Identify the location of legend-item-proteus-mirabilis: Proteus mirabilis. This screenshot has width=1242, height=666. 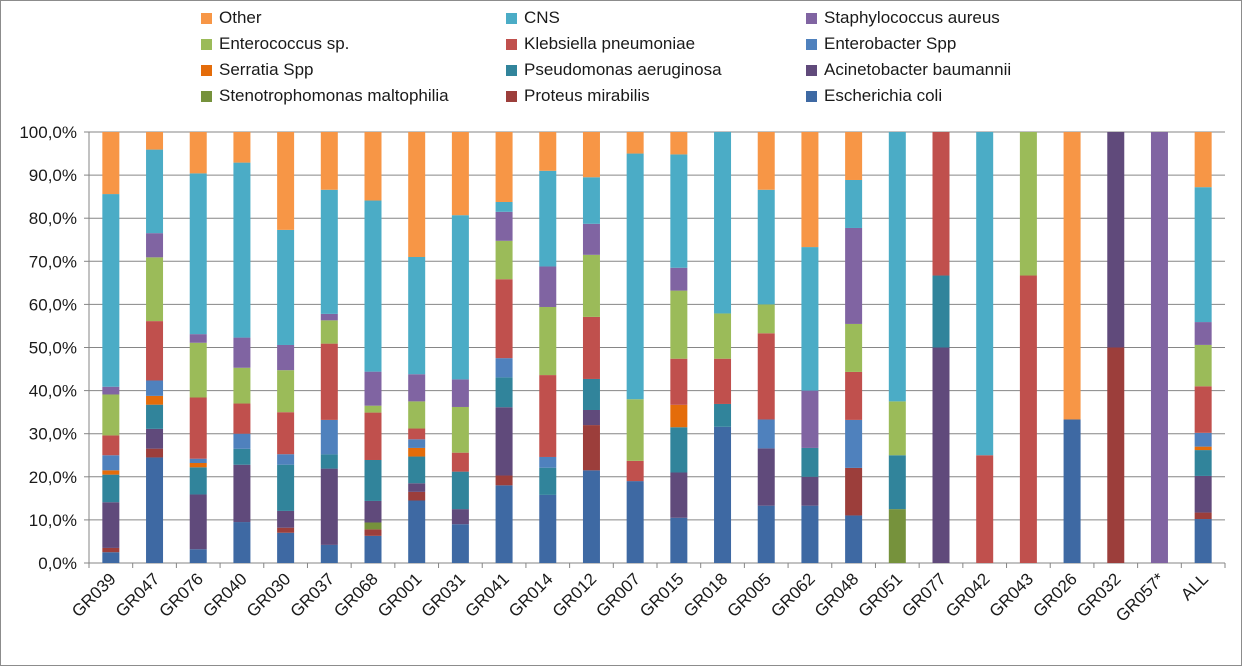
(578, 96).